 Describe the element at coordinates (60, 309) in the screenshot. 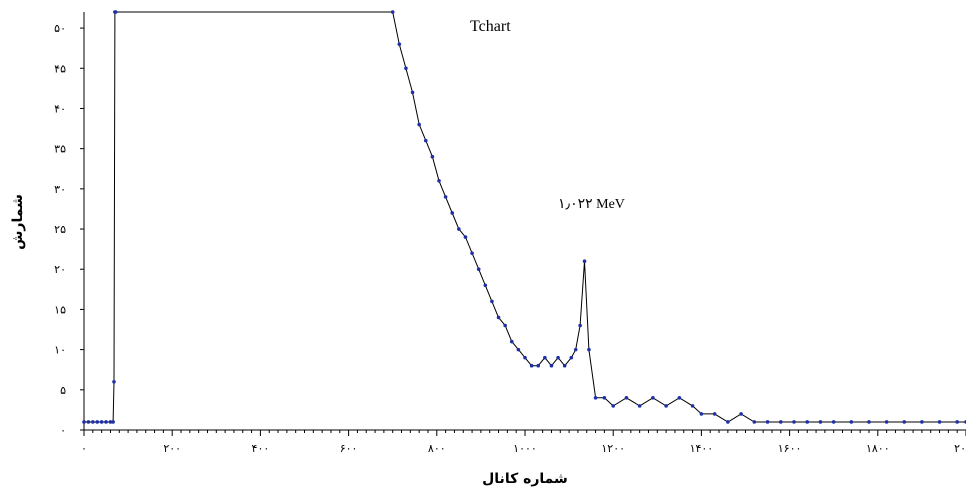

I see `y-tick-label: ۱۵` at that location.